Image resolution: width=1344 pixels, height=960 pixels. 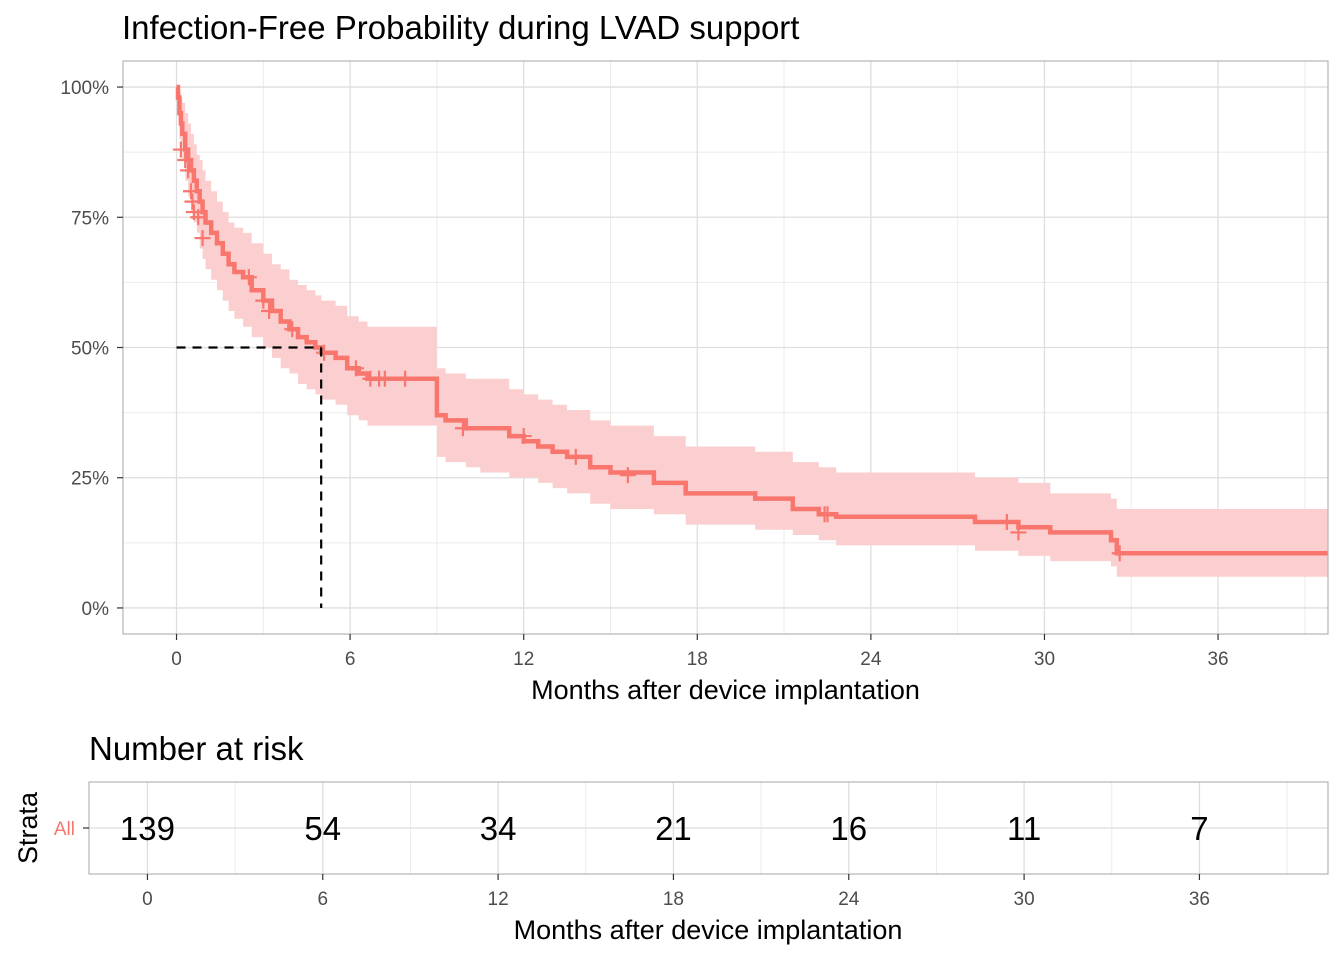 What do you see at coordinates (1199, 899) in the screenshot?
I see `risk-x-tick-label: 36` at bounding box center [1199, 899].